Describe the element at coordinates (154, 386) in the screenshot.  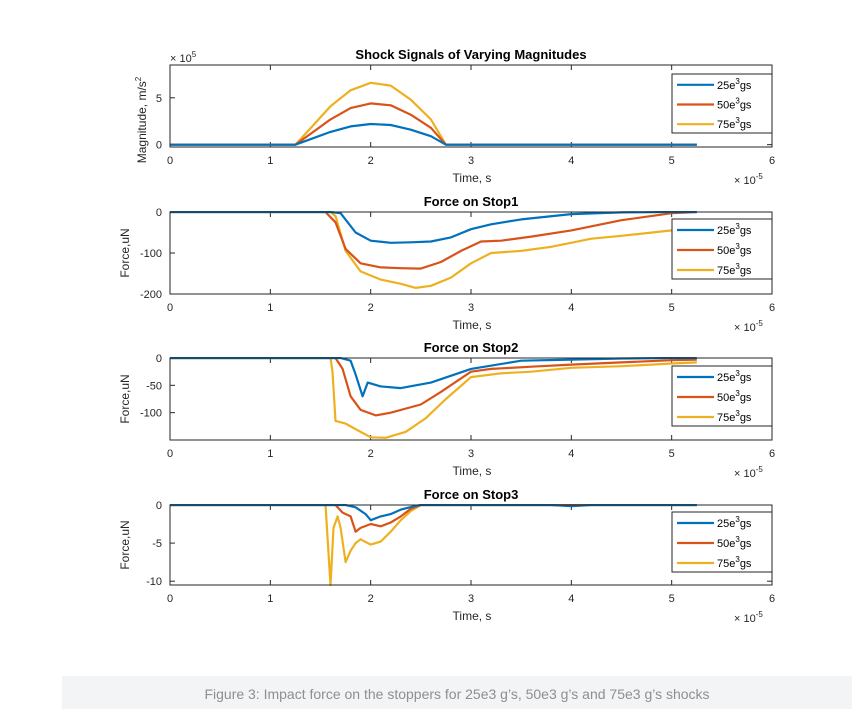
I see `y-tick-label: -50` at that location.